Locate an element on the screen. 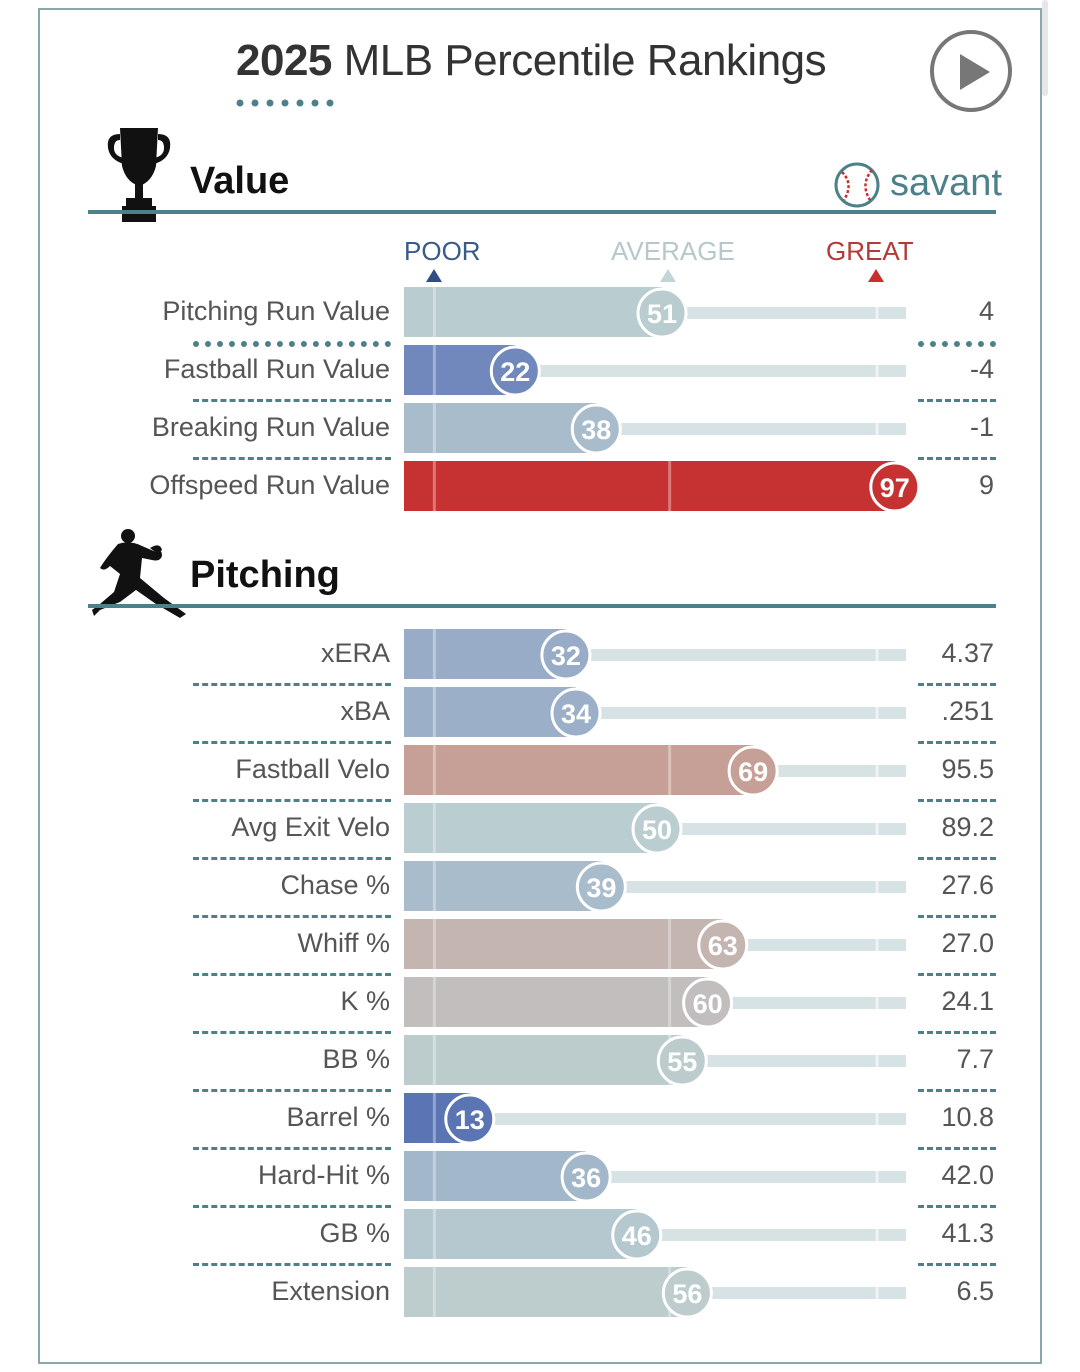 The height and width of the screenshot is (1372, 1080). scrollbar is located at coordinates (1045, 48).